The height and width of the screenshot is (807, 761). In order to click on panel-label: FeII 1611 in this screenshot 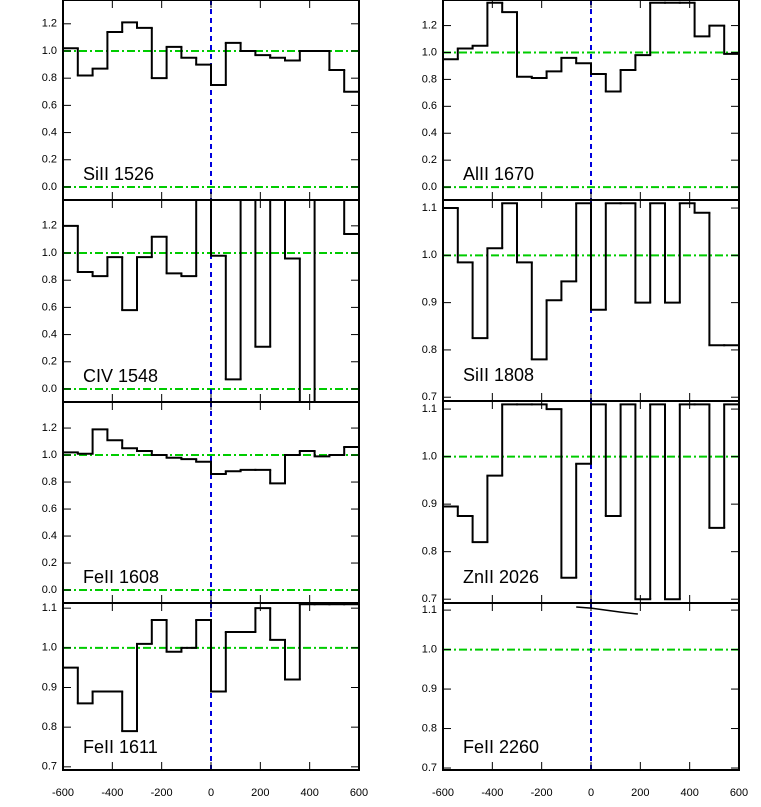, I will do `click(120, 747)`.